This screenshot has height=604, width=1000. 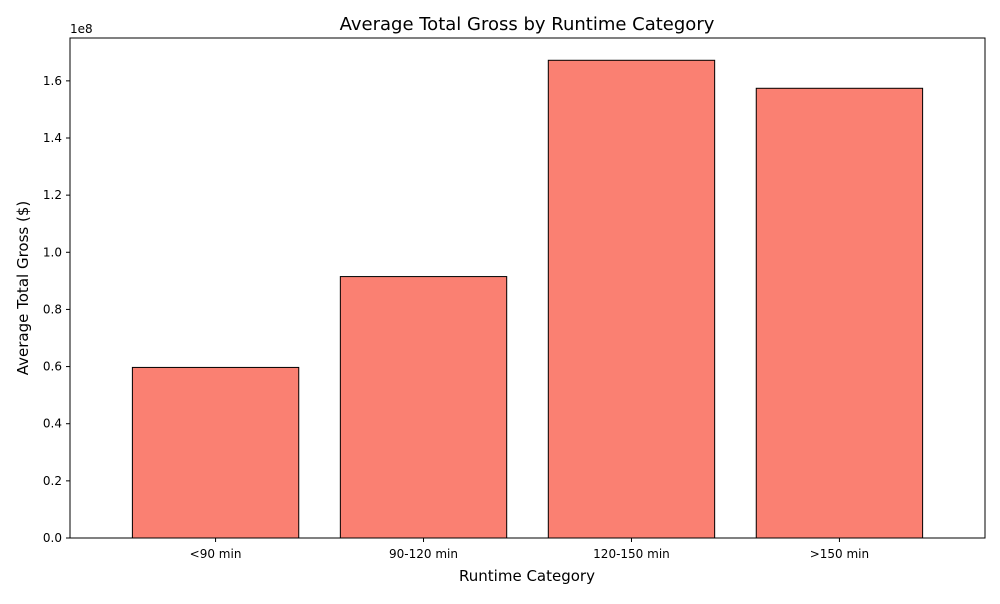 What do you see at coordinates (839, 554) in the screenshot?
I see `x-tick-label: >150 min` at bounding box center [839, 554].